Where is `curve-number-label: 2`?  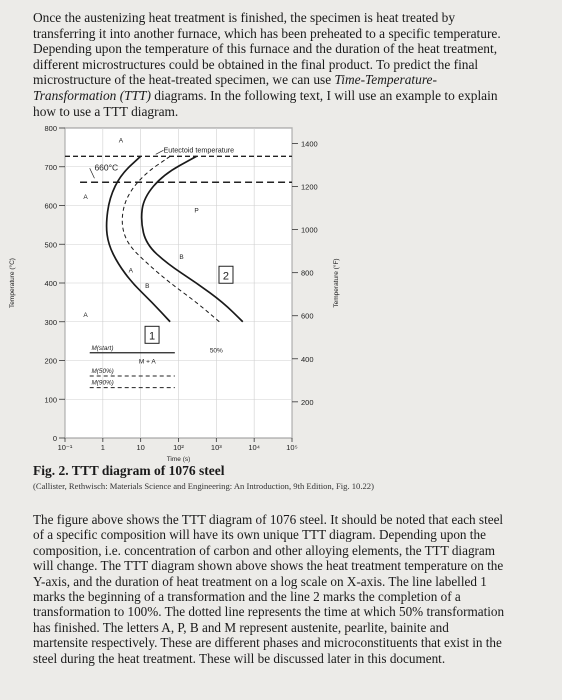 curve-number-label: 2 is located at coordinates (226, 276).